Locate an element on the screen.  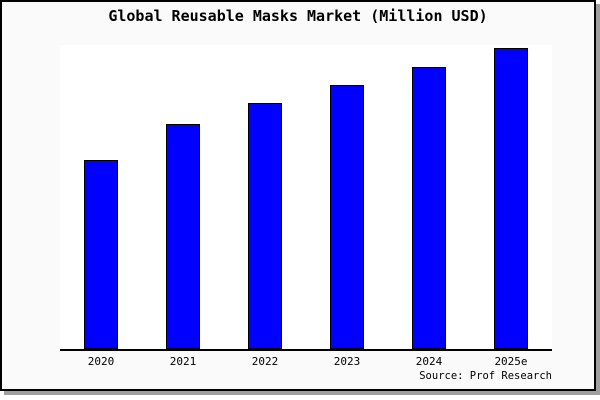
bar-slot-2021 is located at coordinates (183, 197).